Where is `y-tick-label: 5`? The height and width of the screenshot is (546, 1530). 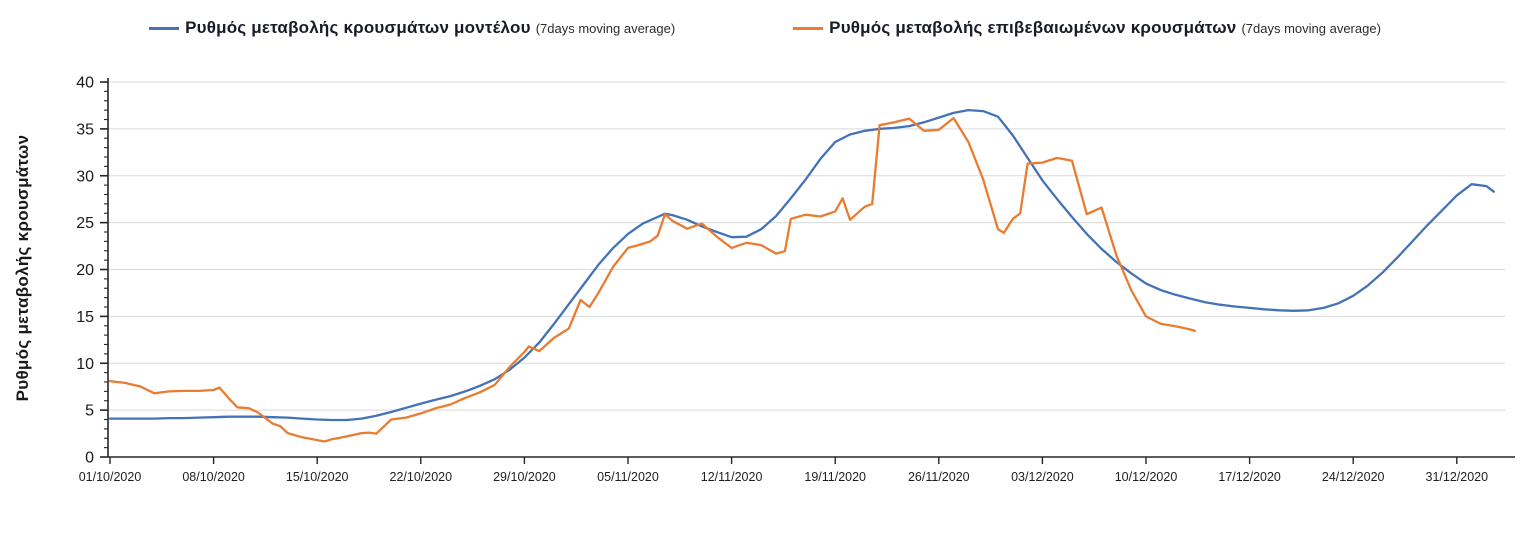
y-tick-label: 5 is located at coordinates (89, 411).